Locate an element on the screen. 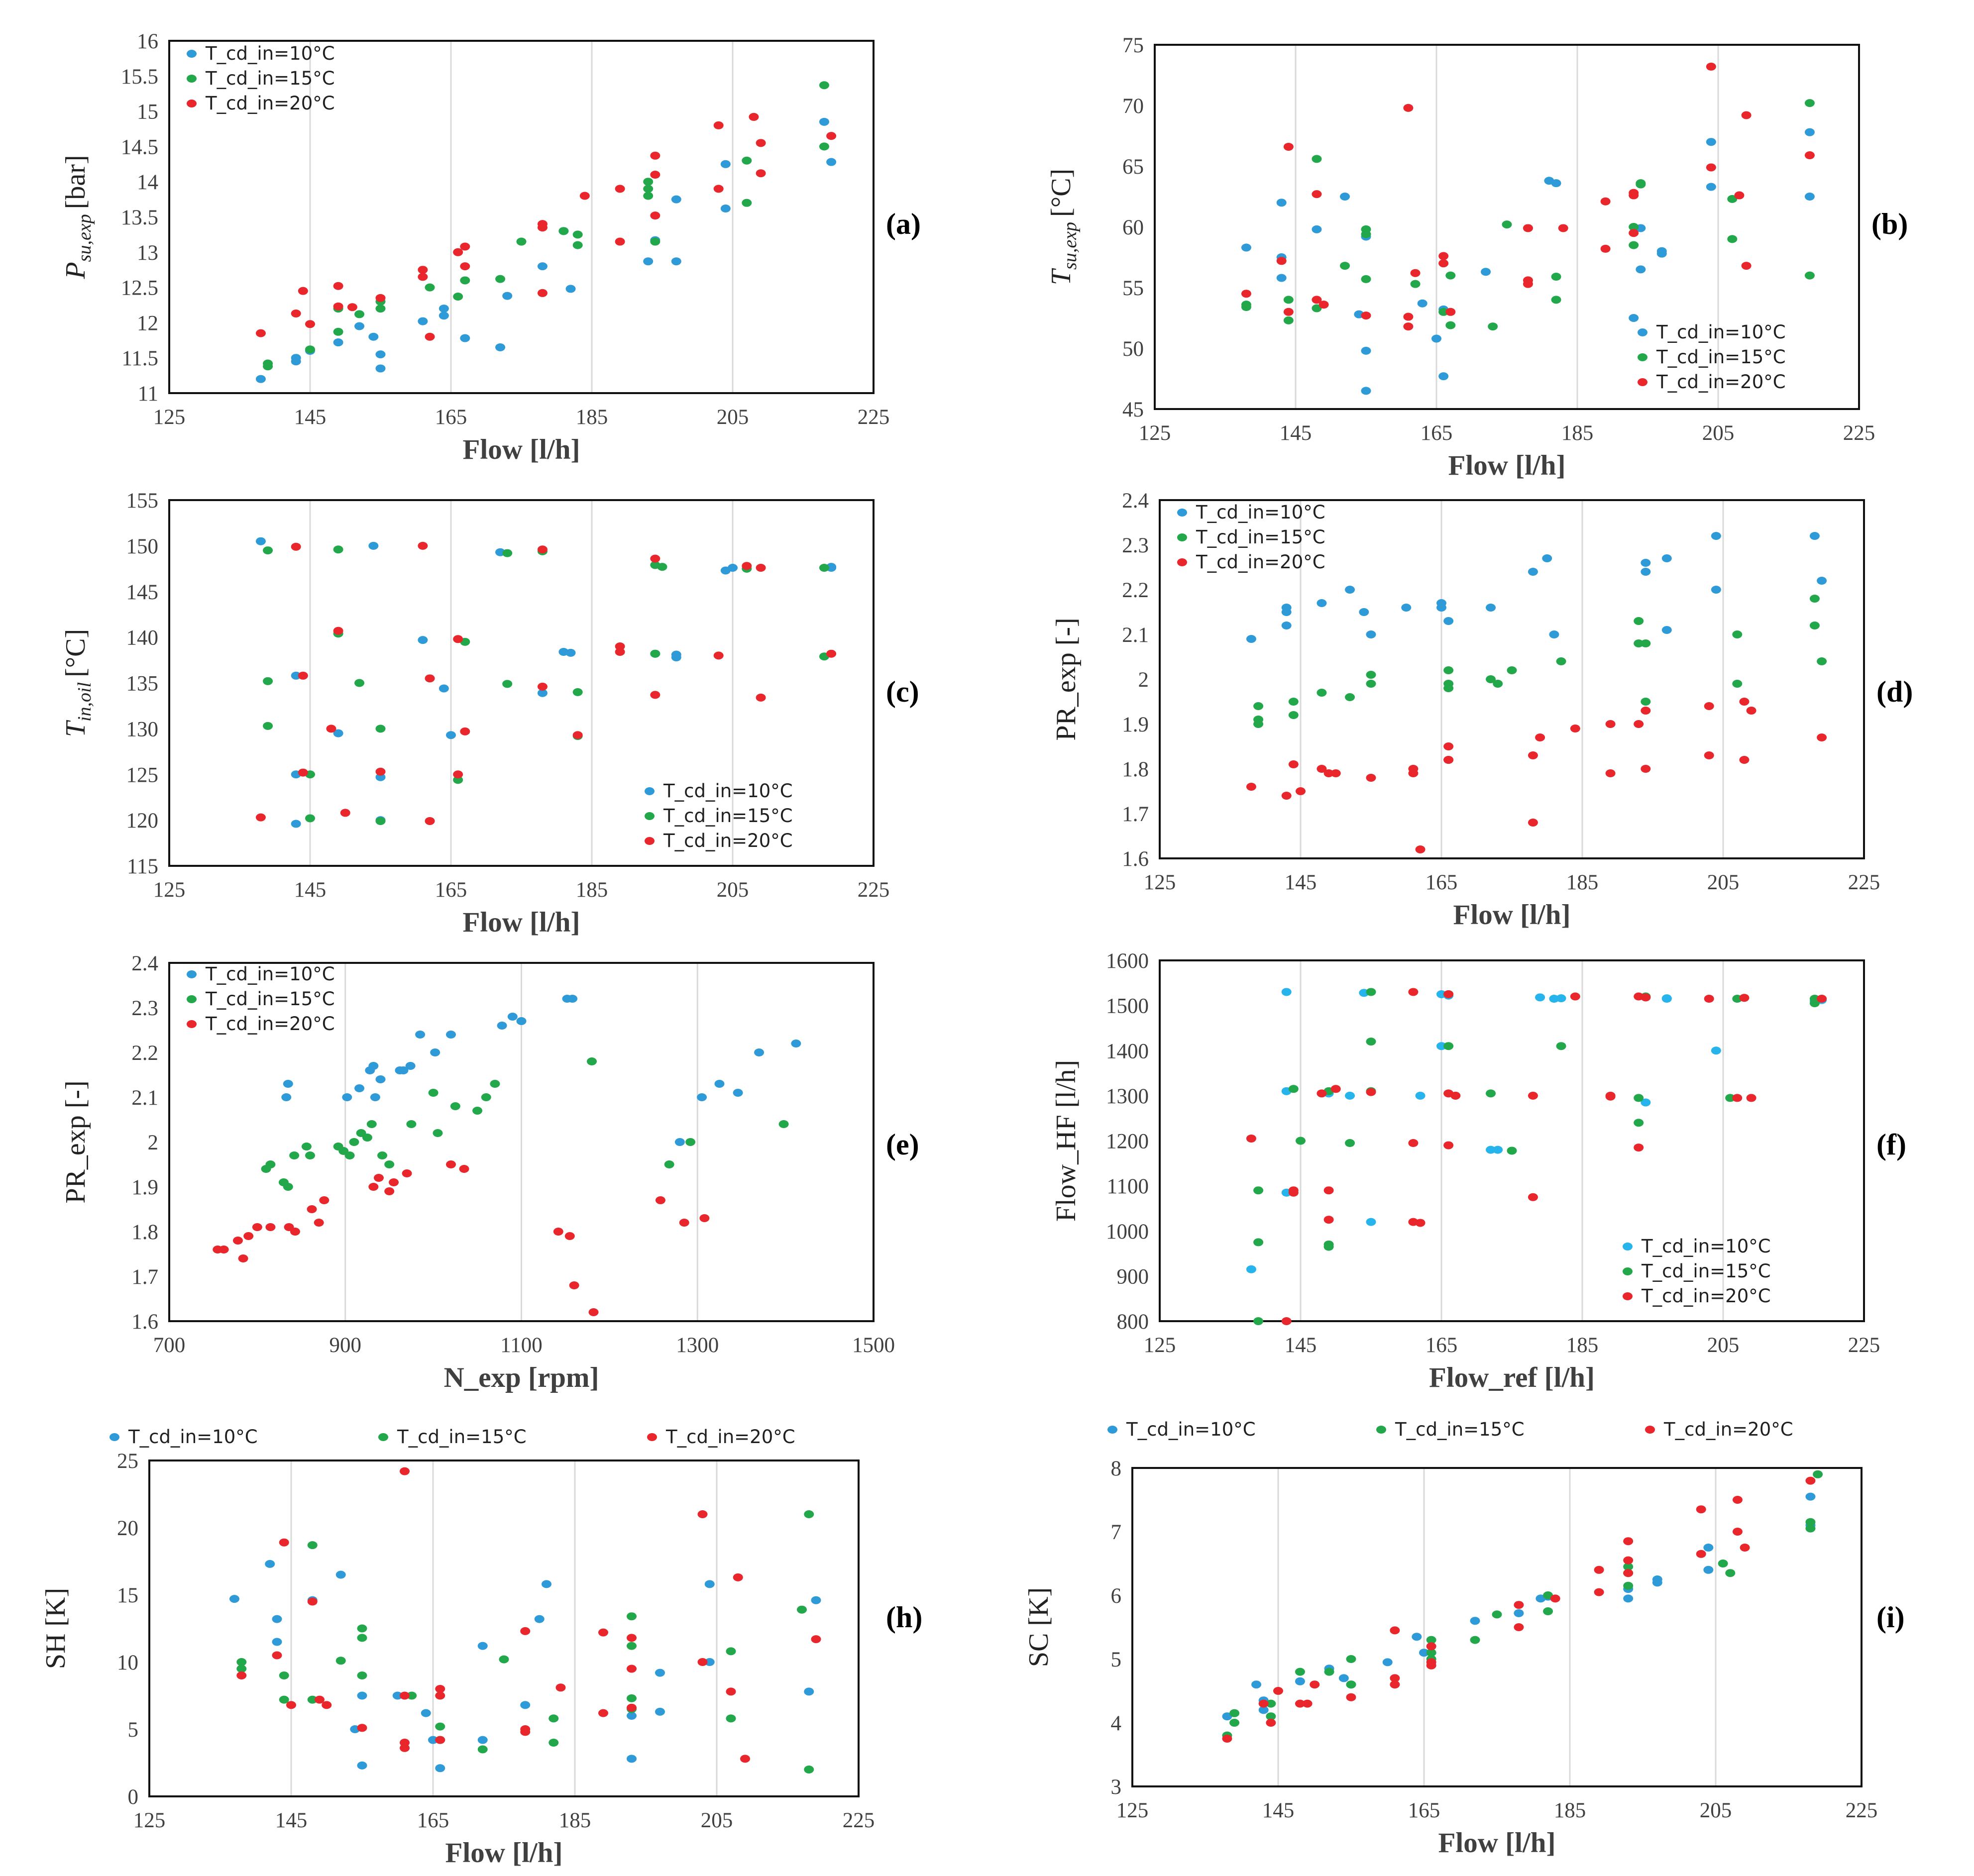 The height and width of the screenshot is (1876, 1974). y-tick-label: 1.8 is located at coordinates (144, 1232).